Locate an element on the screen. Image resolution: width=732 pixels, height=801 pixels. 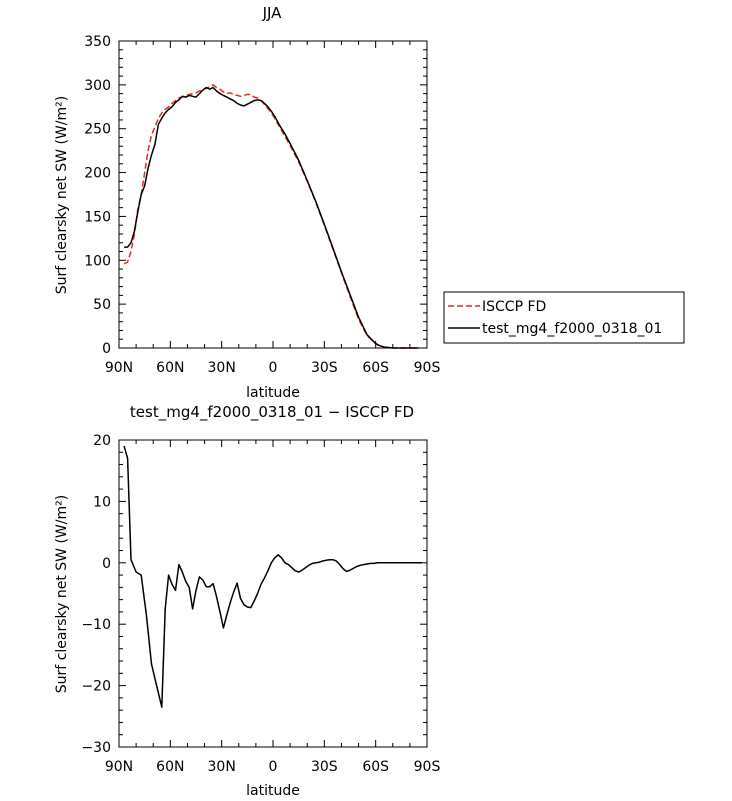
top-y-tick-label: 350 is located at coordinates (97, 42).